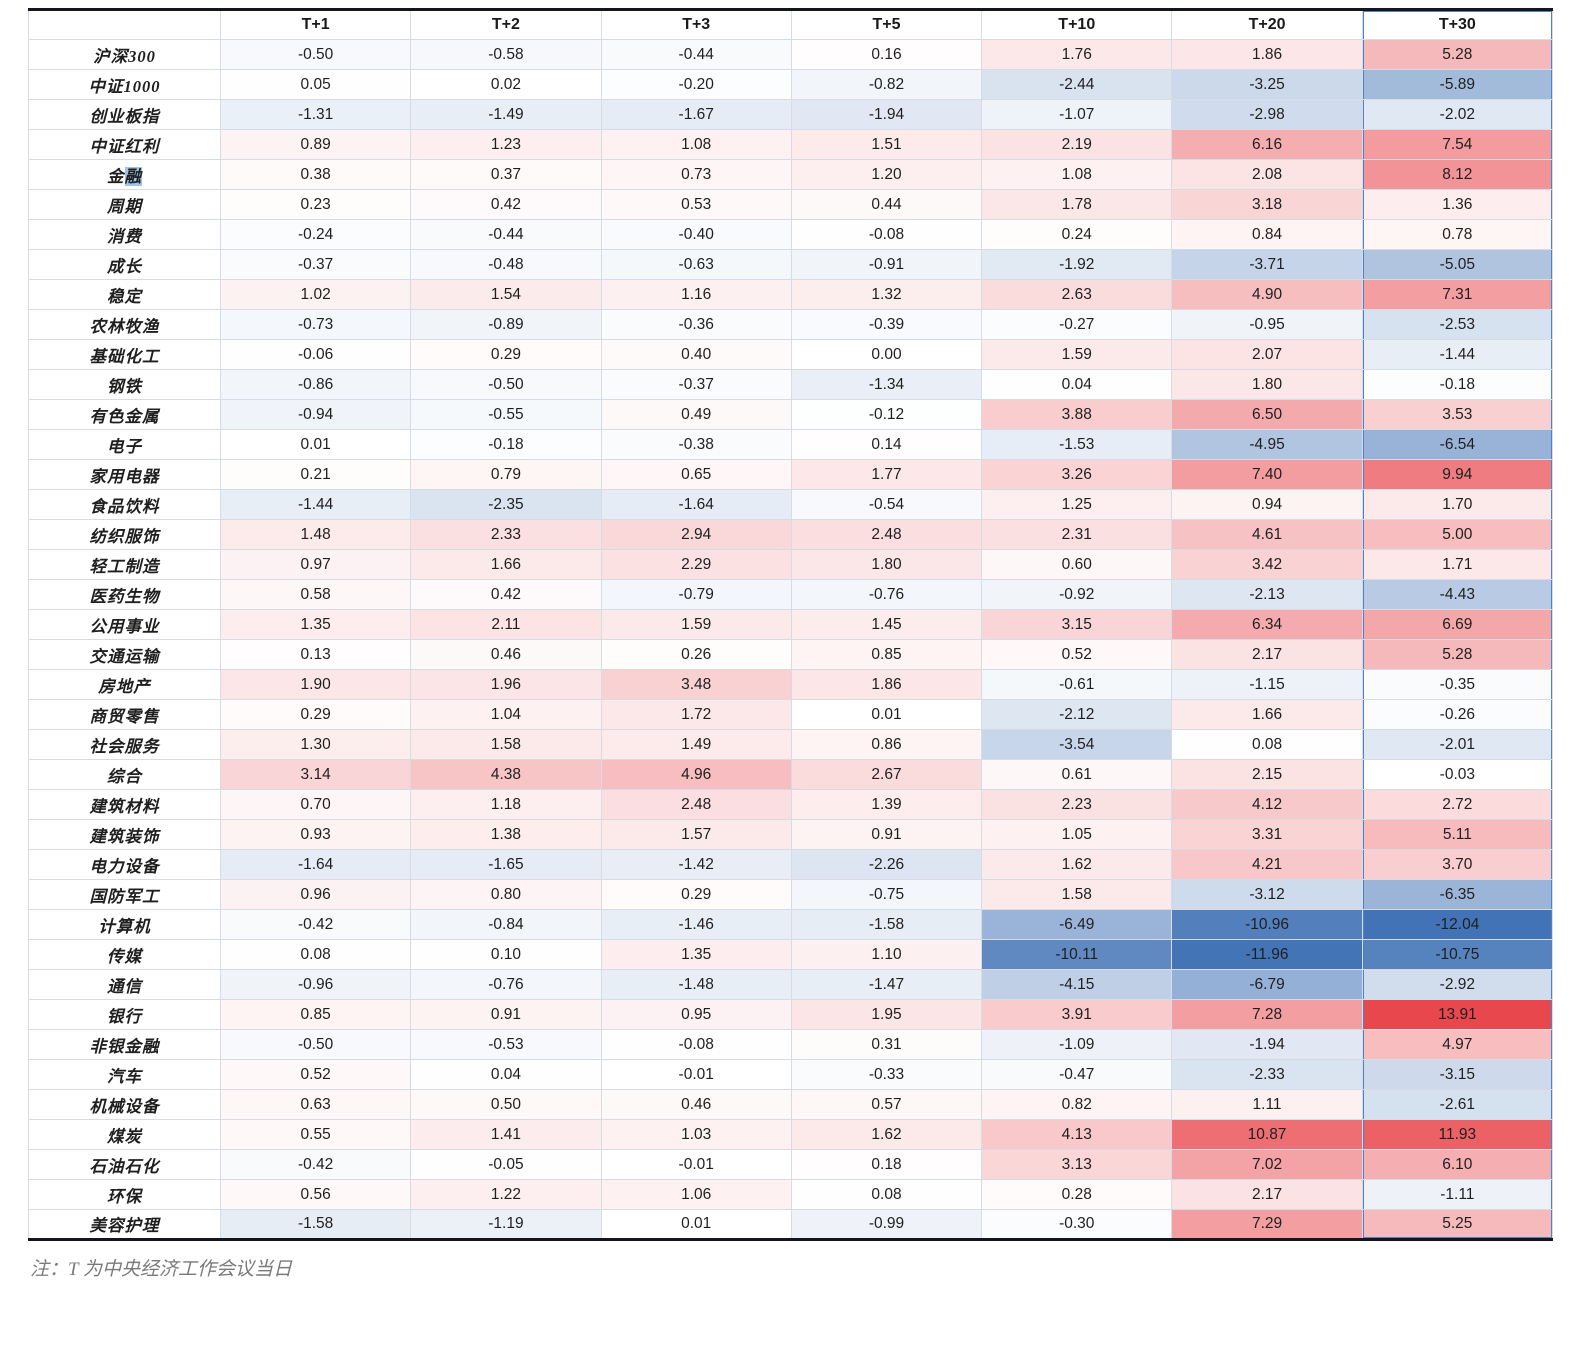 The height and width of the screenshot is (1359, 1581). Describe the element at coordinates (1267, 1134) in the screenshot. I see `heatmap-cell: 10.87` at that location.